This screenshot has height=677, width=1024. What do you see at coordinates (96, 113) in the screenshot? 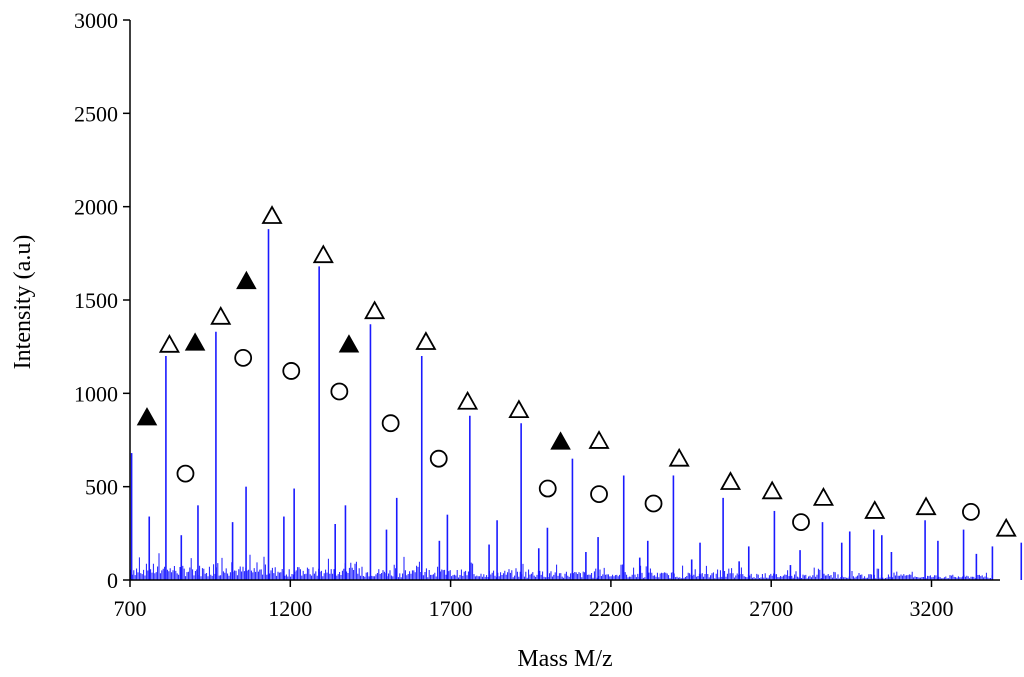
I see `y-tick-label: 2500` at bounding box center [96, 113].